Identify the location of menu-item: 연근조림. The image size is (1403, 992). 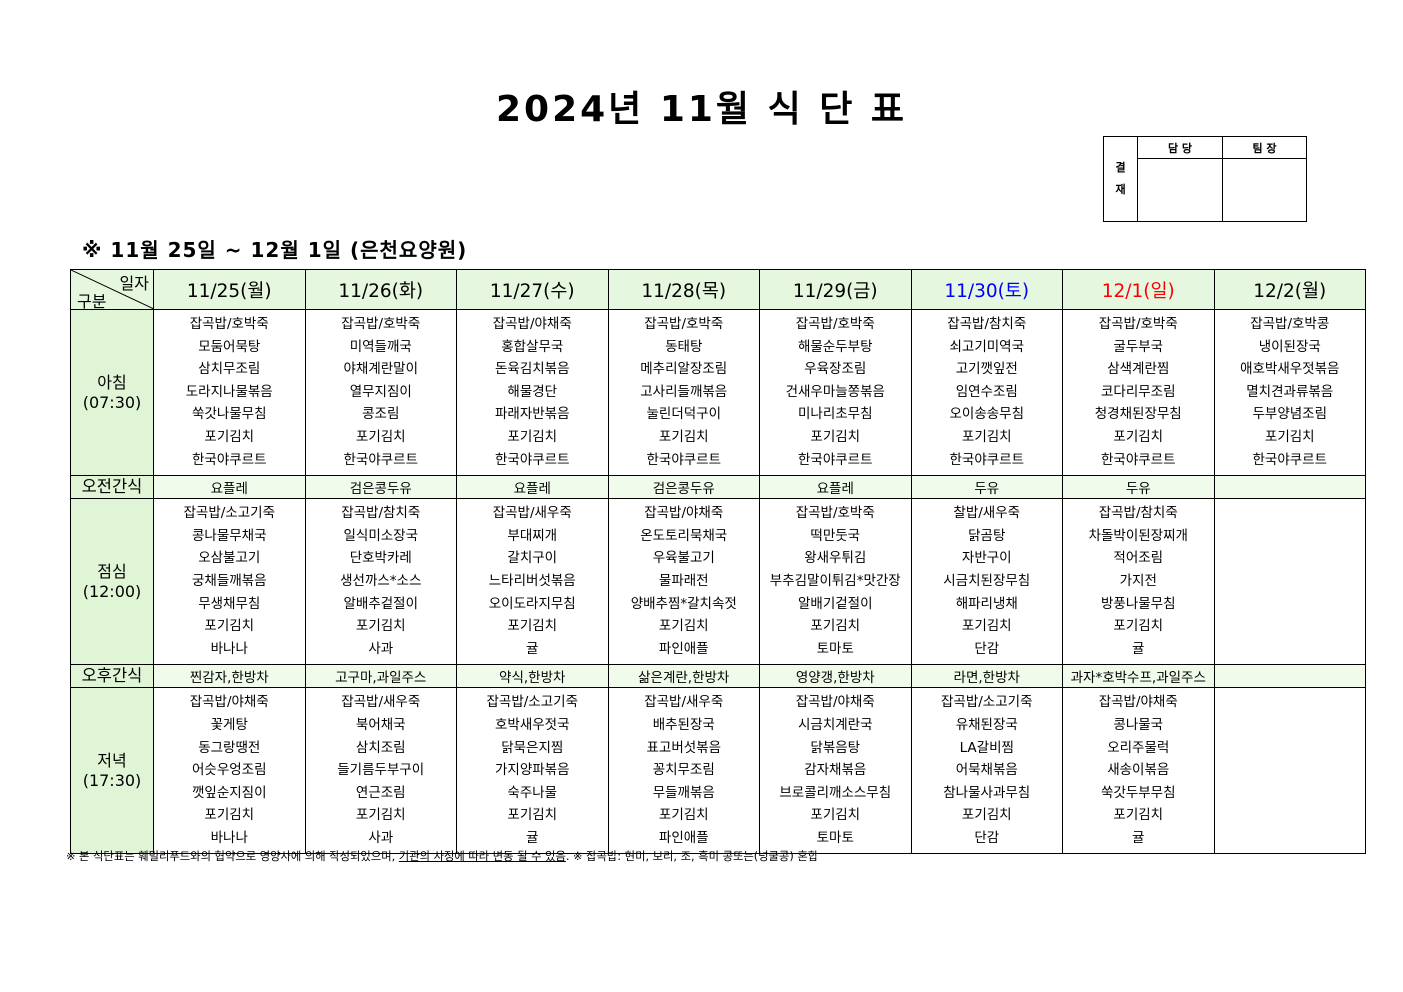
(380, 792).